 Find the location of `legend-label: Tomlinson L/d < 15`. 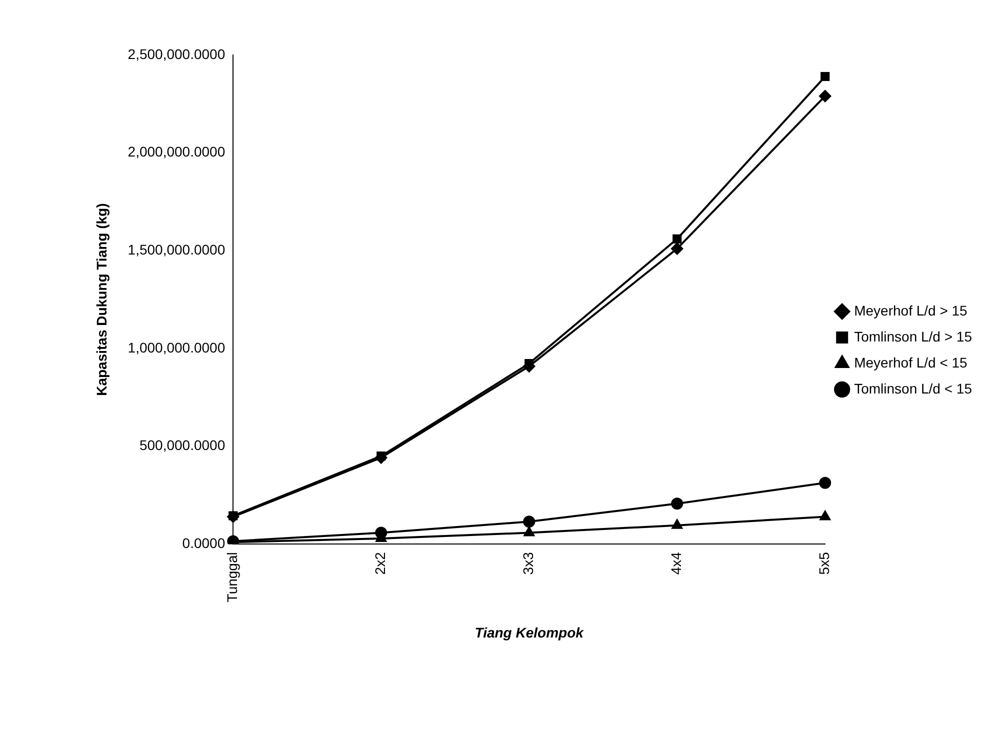

legend-label: Tomlinson L/d < 15 is located at coordinates (913, 388).